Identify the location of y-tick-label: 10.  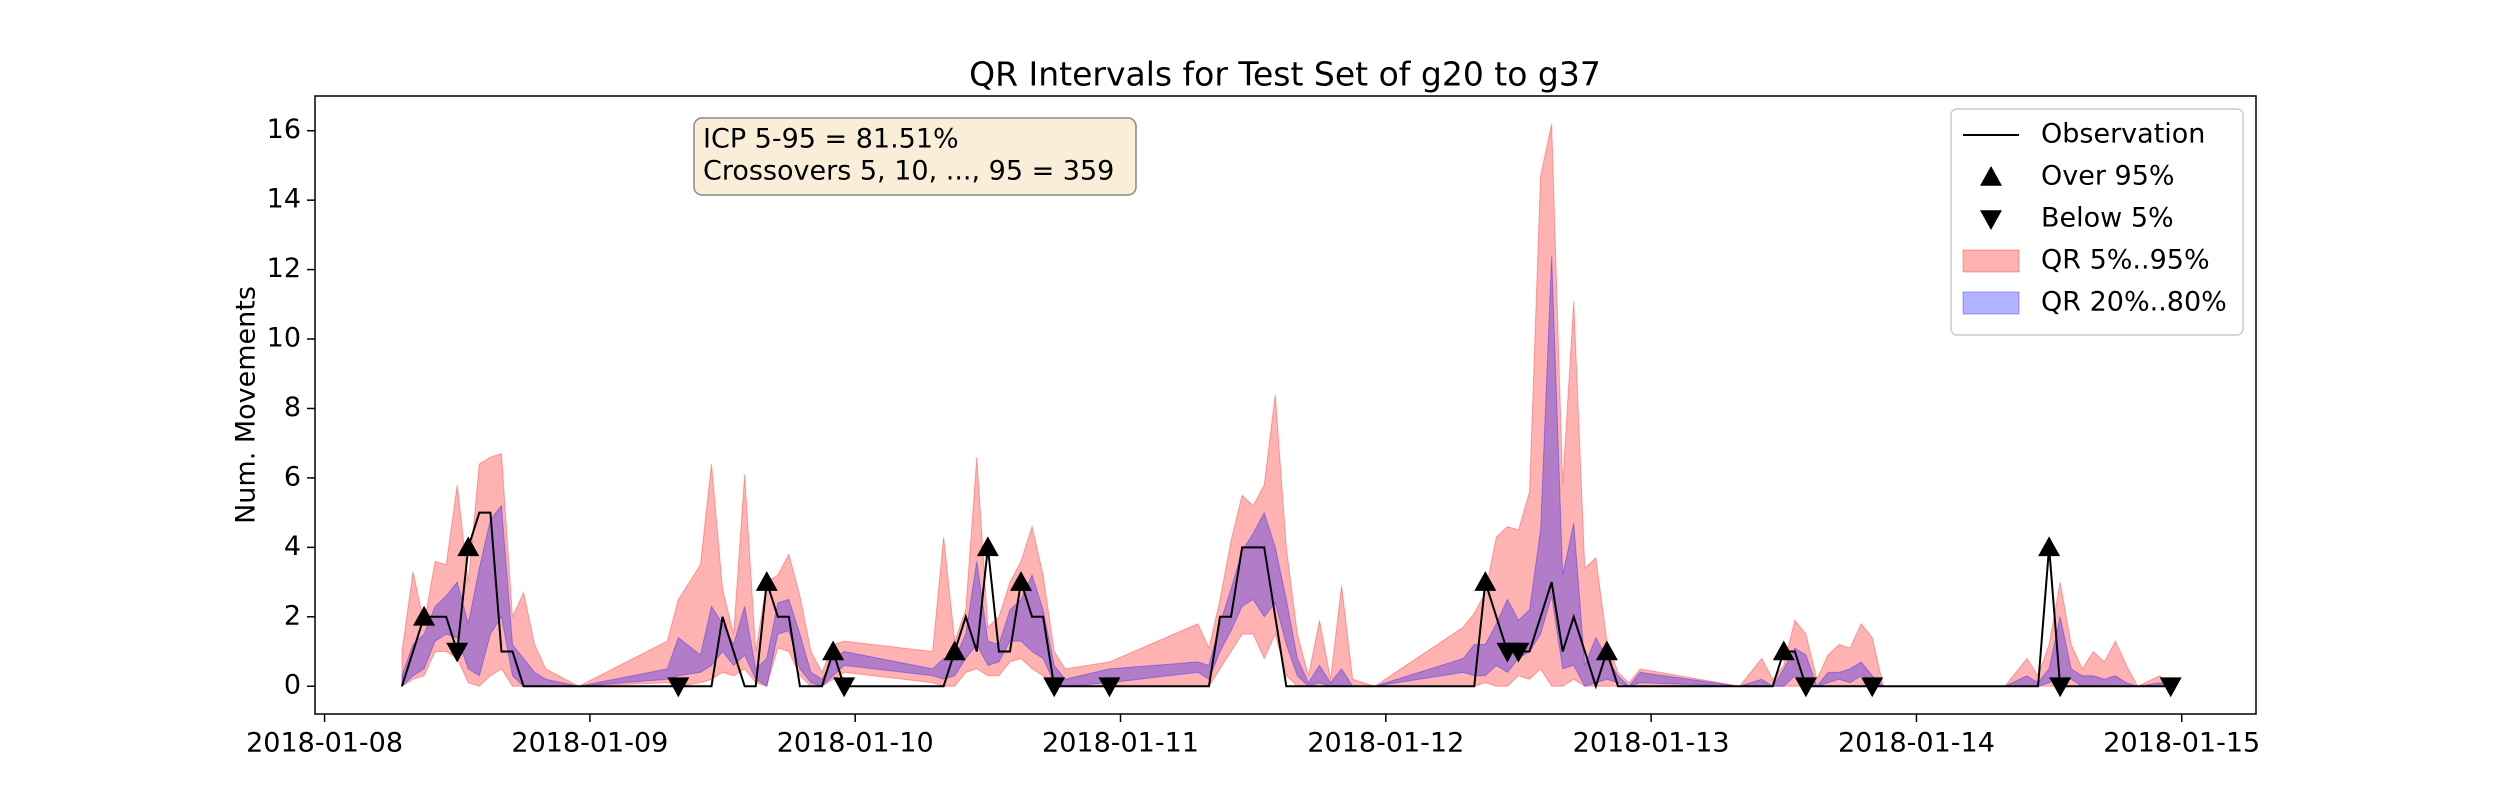
(284, 338).